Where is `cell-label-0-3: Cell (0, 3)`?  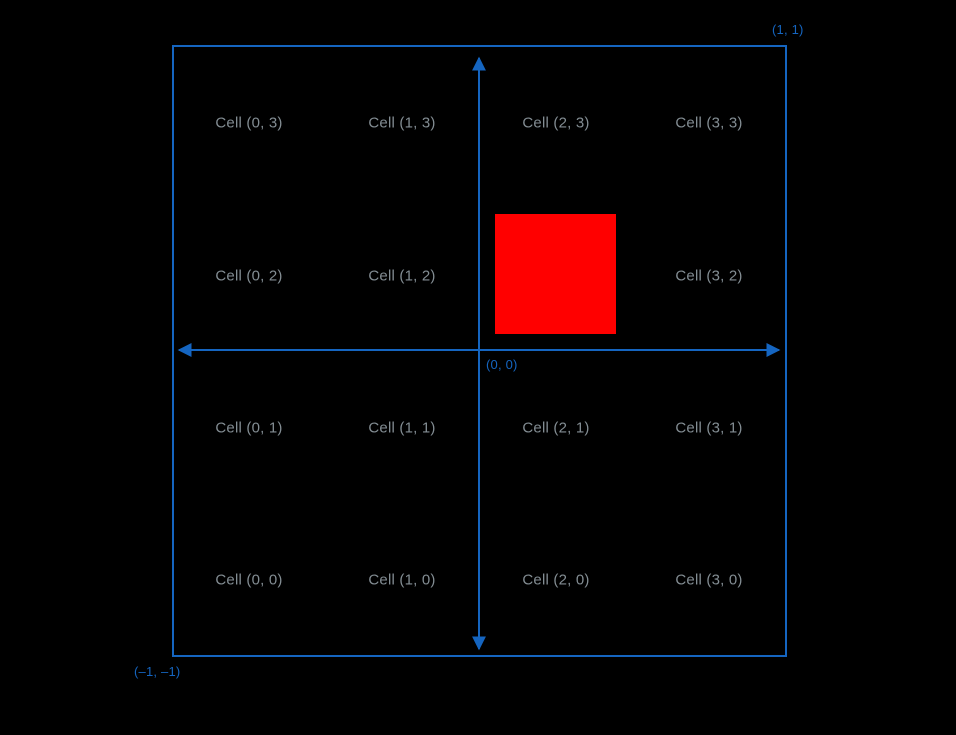 cell-label-0-3: Cell (0, 3) is located at coordinates (249, 123).